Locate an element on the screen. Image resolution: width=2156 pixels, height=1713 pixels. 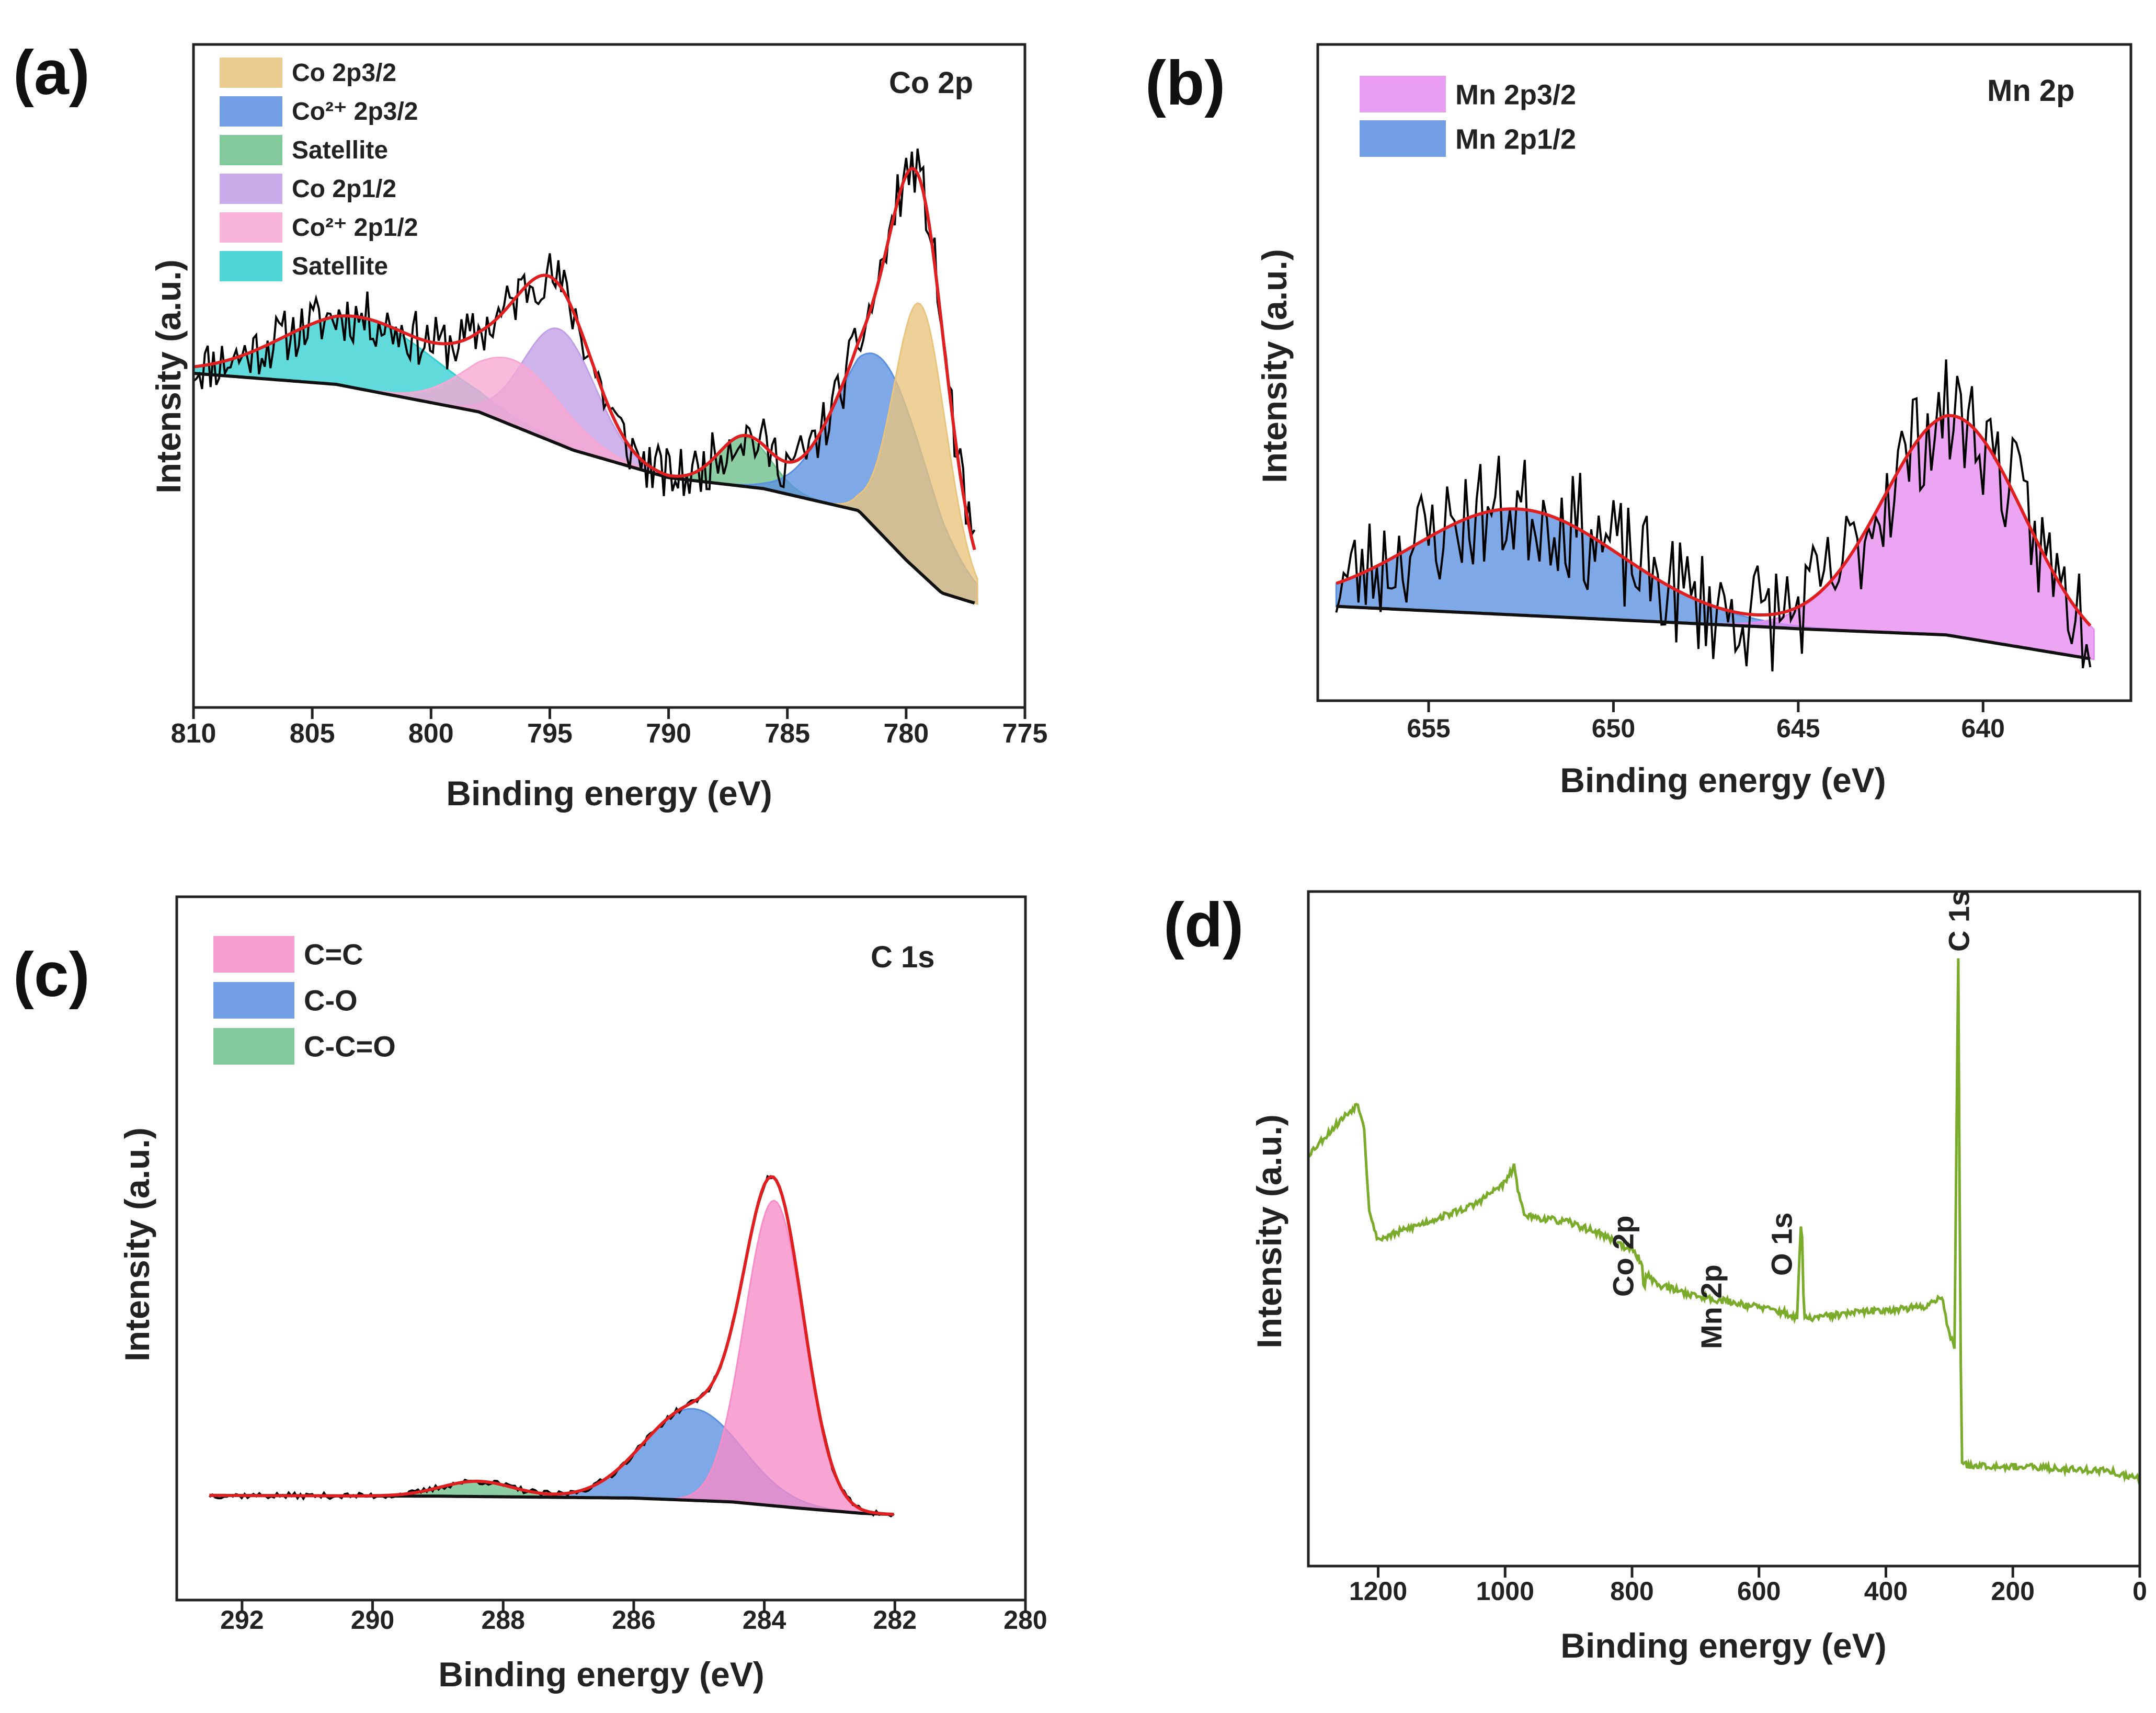
panel-d-peak-label-2: O 1s is located at coordinates (1782, 1244).